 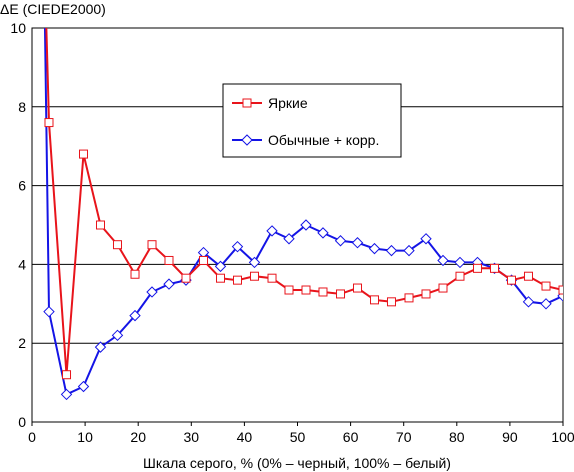 What do you see at coordinates (457, 437) in the screenshot?
I see `x-tick-label: 80` at bounding box center [457, 437].